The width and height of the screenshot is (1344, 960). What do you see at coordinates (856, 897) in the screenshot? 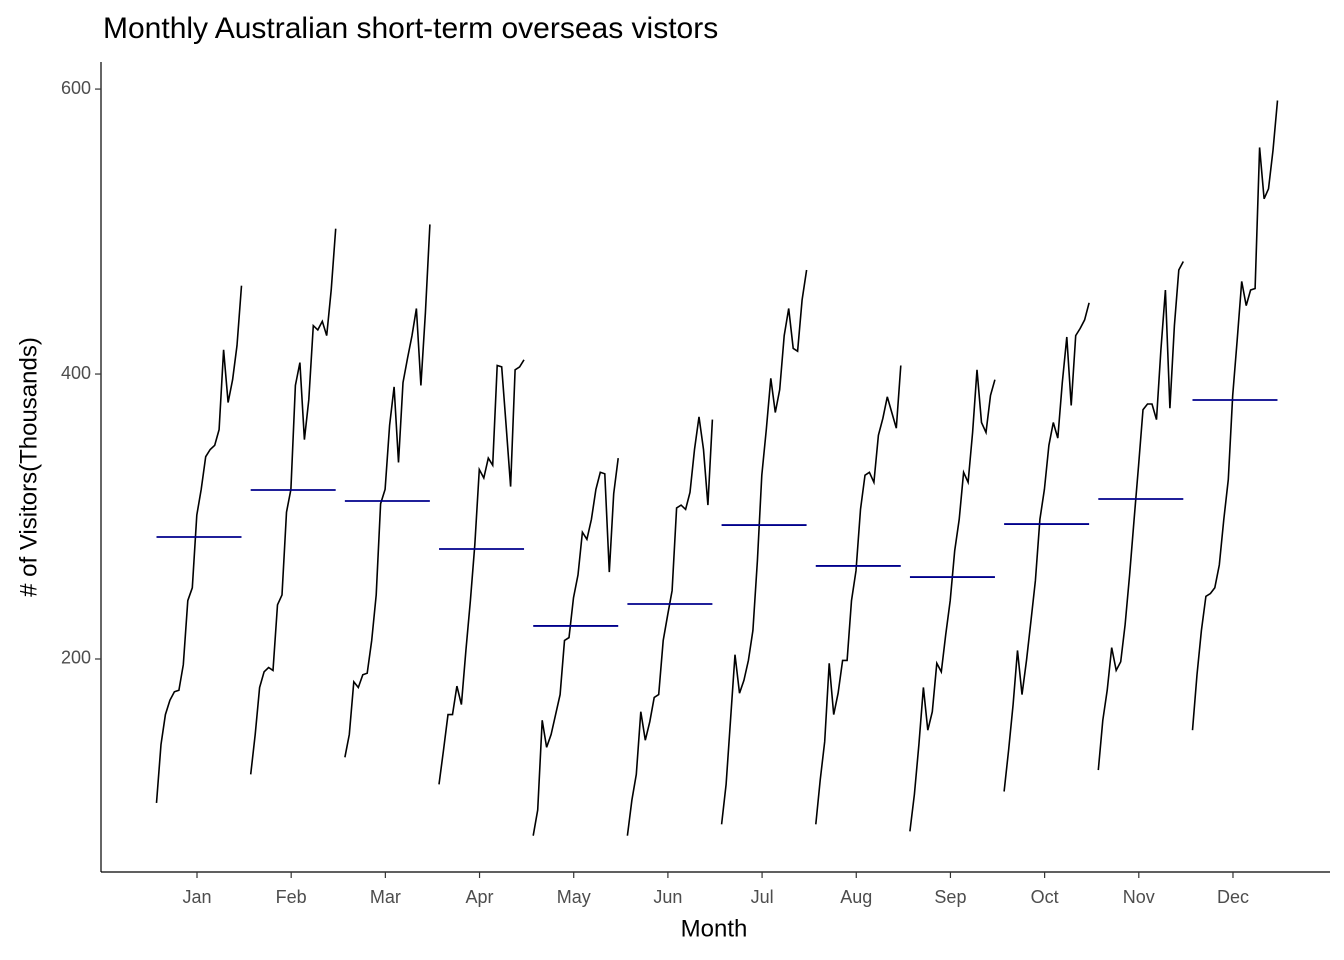
I see `x-tick-label: Aug` at bounding box center [856, 897].